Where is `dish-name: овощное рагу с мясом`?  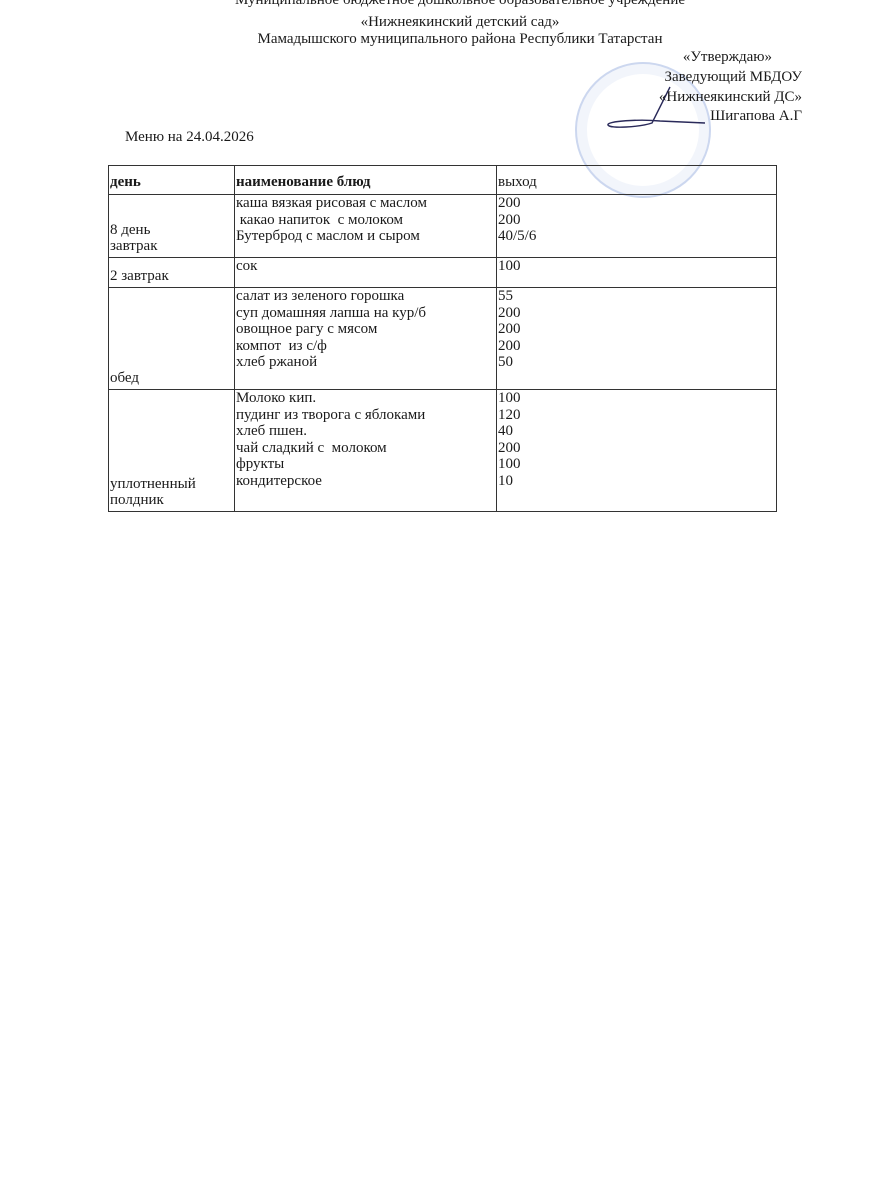 dish-name: овощное рагу с мясом is located at coordinates (307, 329).